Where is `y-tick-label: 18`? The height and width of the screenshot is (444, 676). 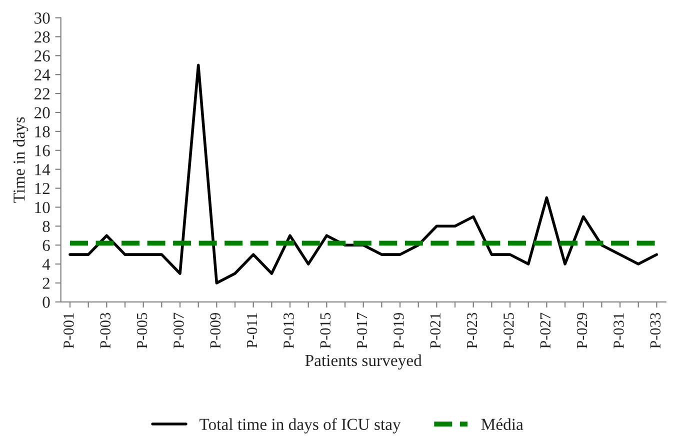
y-tick-label: 18 is located at coordinates (42, 132).